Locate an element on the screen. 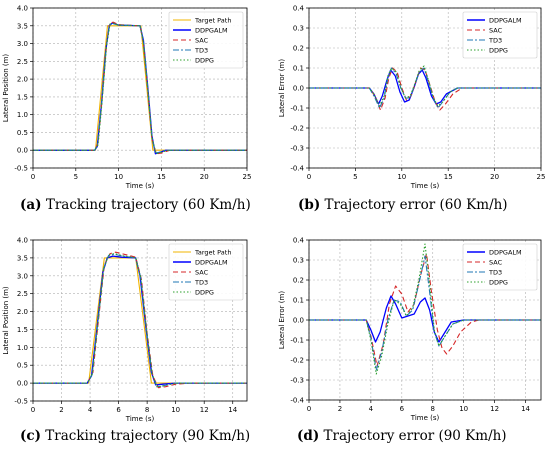  x-tick-label: 25 is located at coordinates (247, 177).